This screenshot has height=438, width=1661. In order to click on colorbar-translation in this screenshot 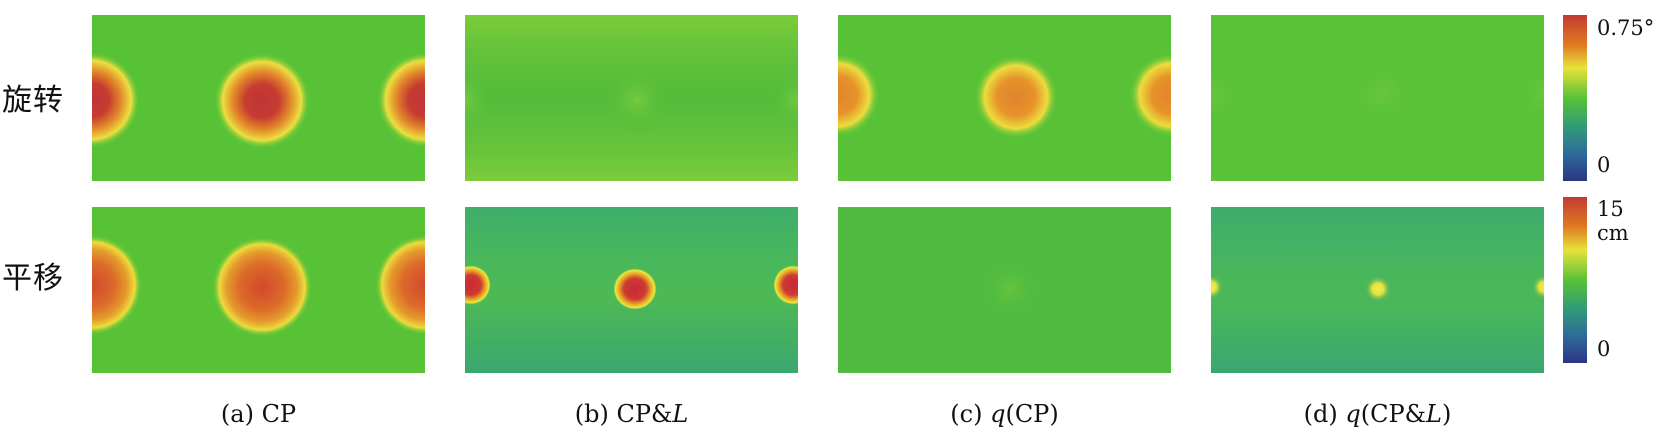, I will do `click(1575, 280)`.